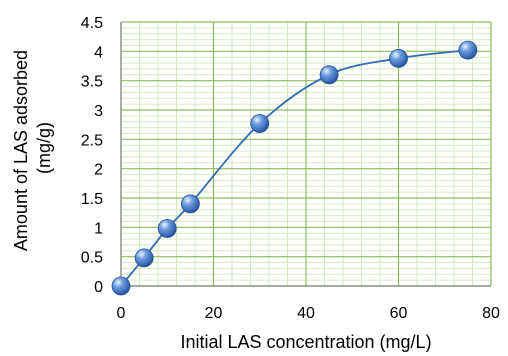 This screenshot has width=508, height=356. Describe the element at coordinates (98, 228) in the screenshot. I see `y-tick-label: 1` at that location.